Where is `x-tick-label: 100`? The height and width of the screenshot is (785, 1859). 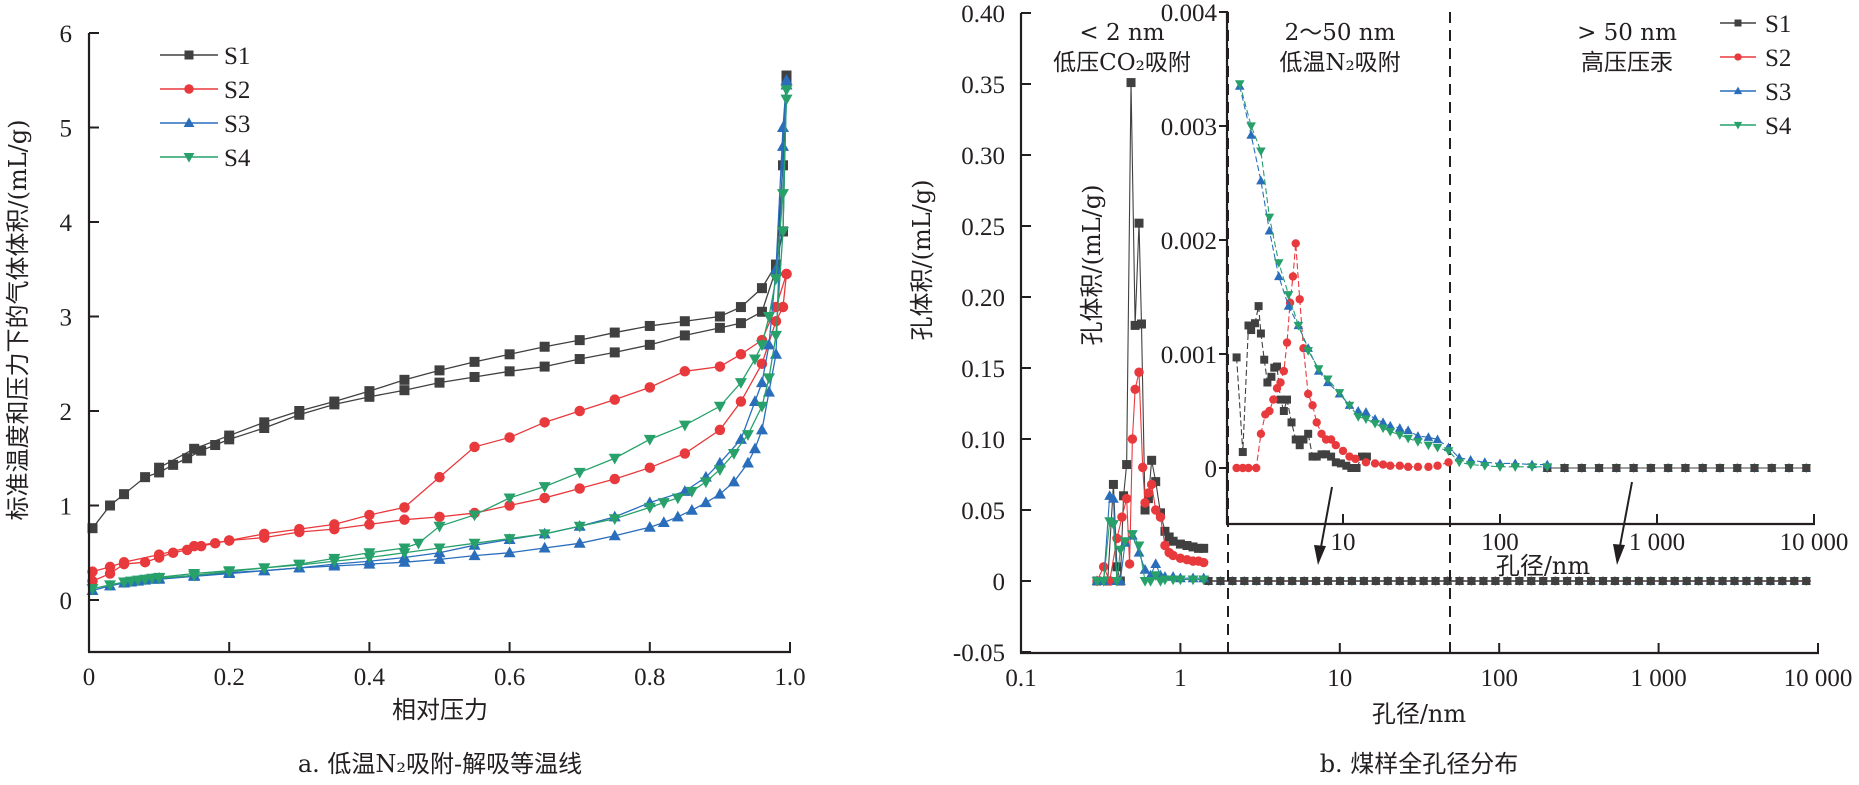
x-tick-label: 100 is located at coordinates (1499, 678).